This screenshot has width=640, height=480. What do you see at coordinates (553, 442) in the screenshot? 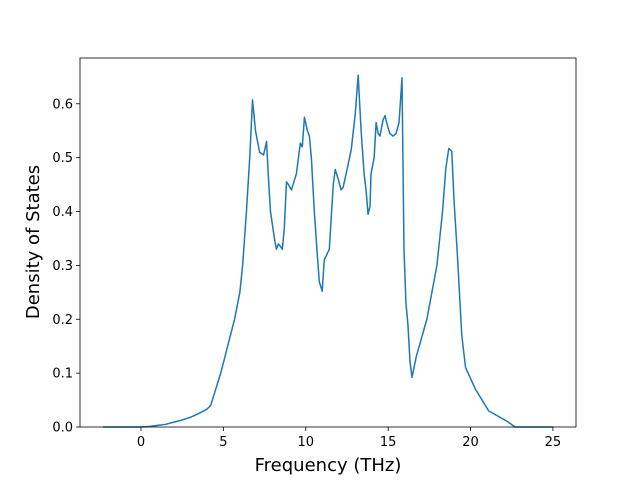
I see `x-tick-label: 25` at bounding box center [553, 442].